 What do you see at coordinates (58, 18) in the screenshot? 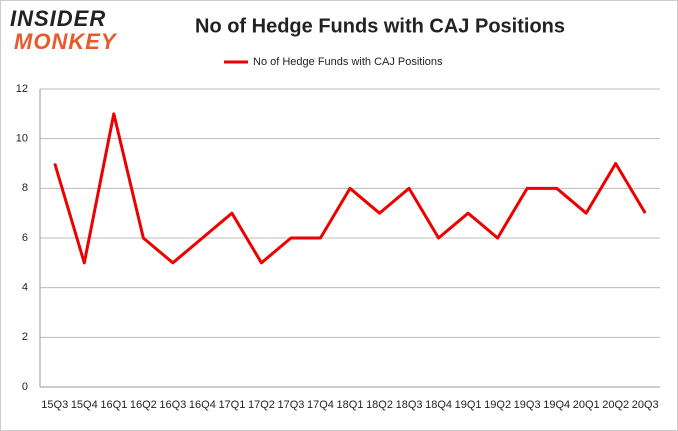
I see `logo-top: INSIDER` at bounding box center [58, 18].